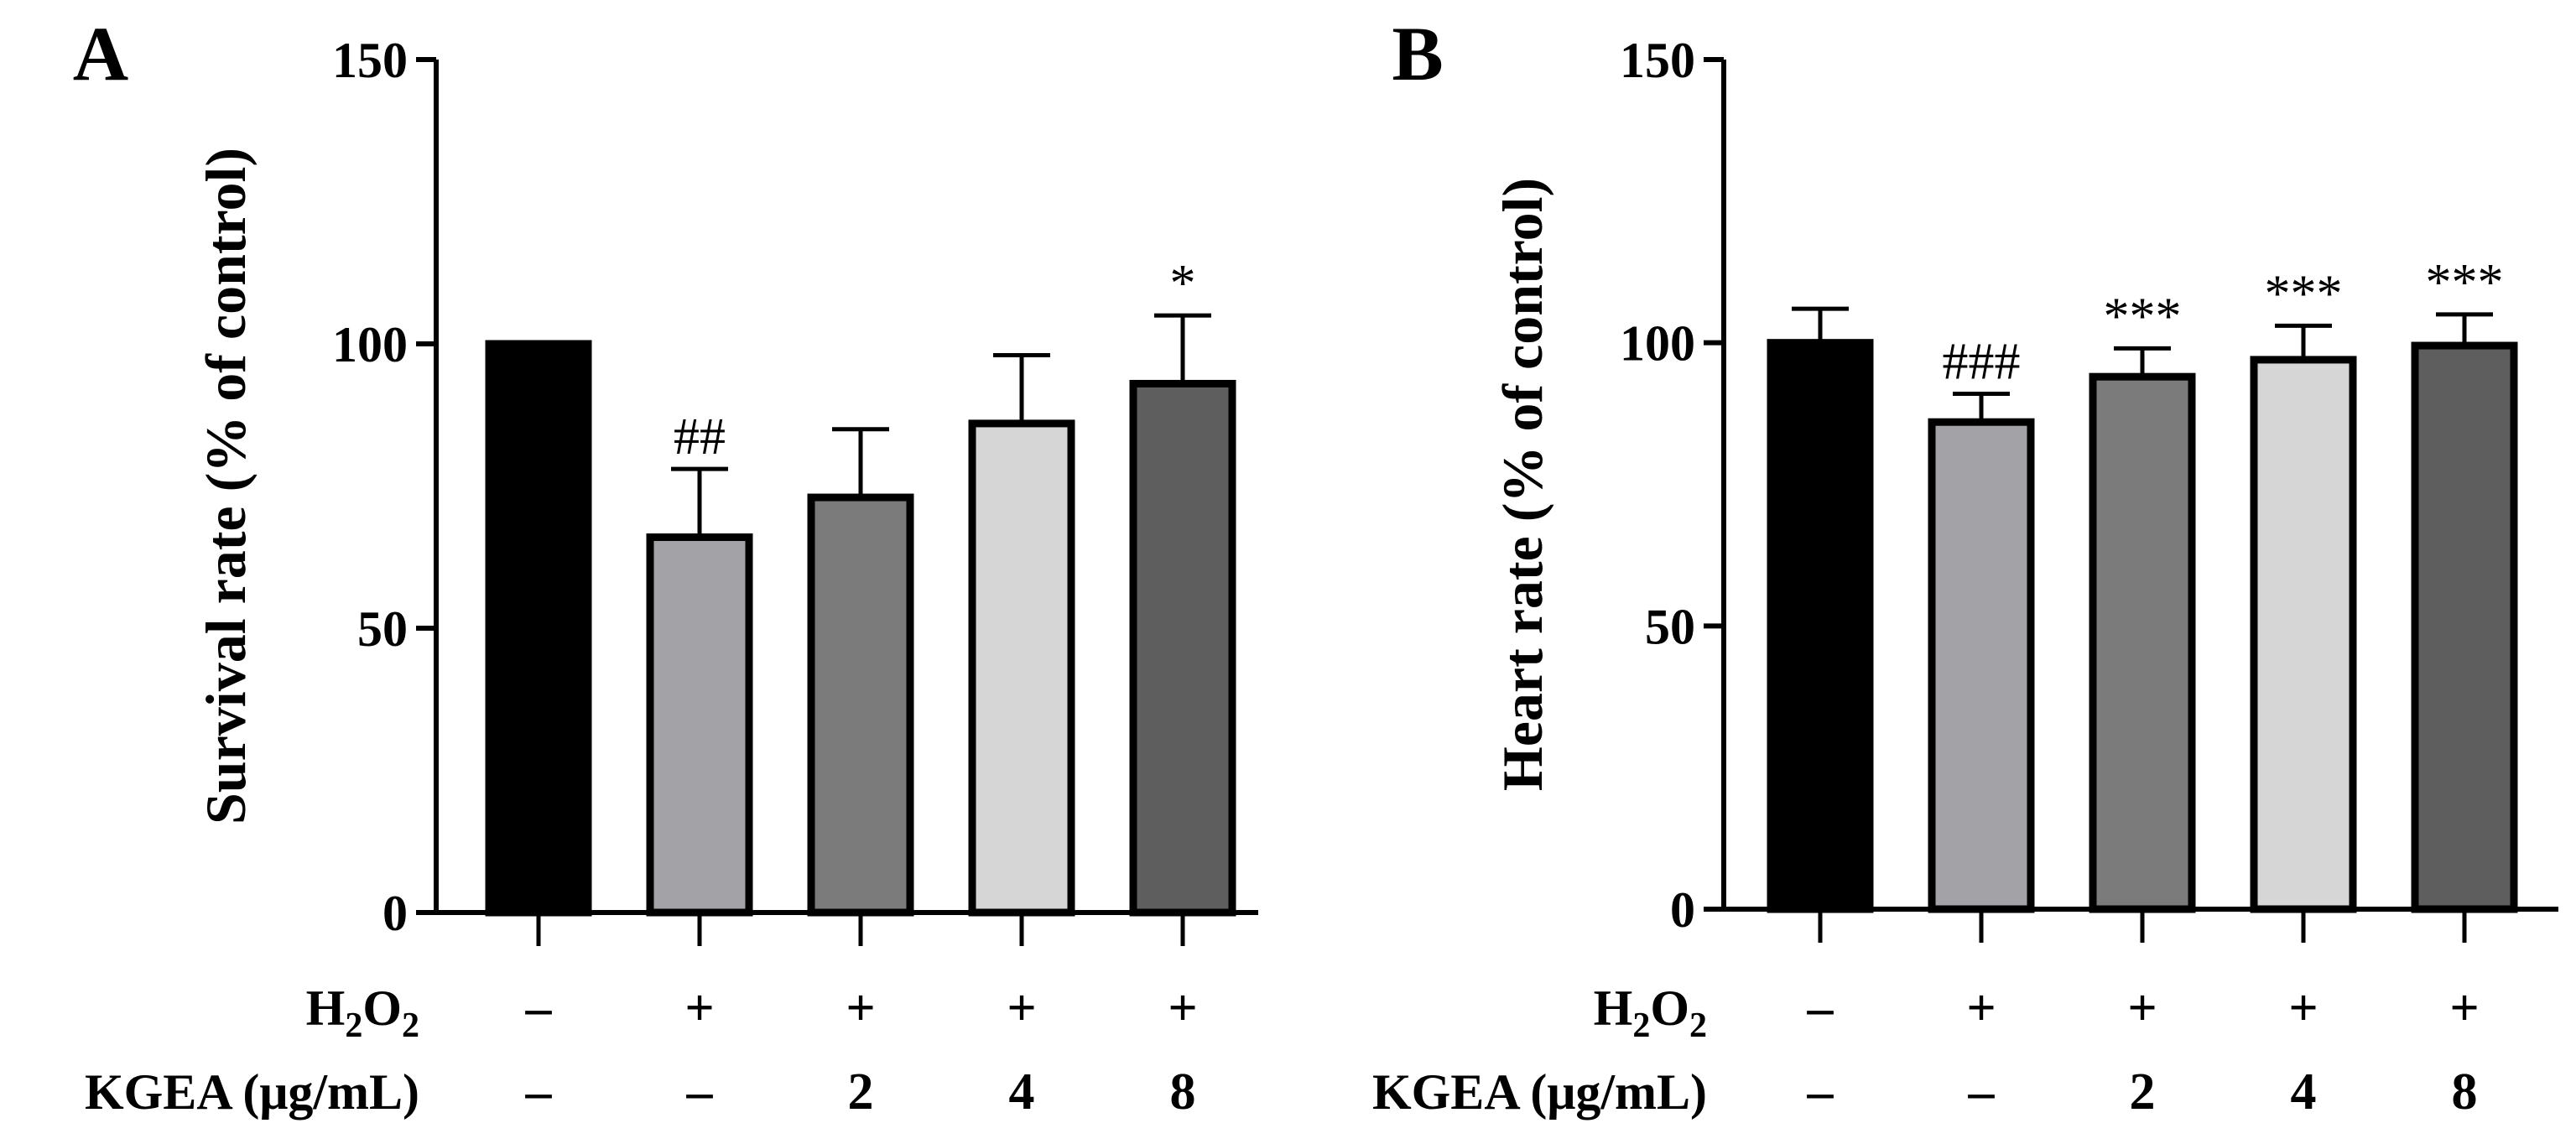 The height and width of the screenshot is (1144, 2576). Describe the element at coordinates (1183, 283) in the screenshot. I see `significance-annotation: *` at that location.